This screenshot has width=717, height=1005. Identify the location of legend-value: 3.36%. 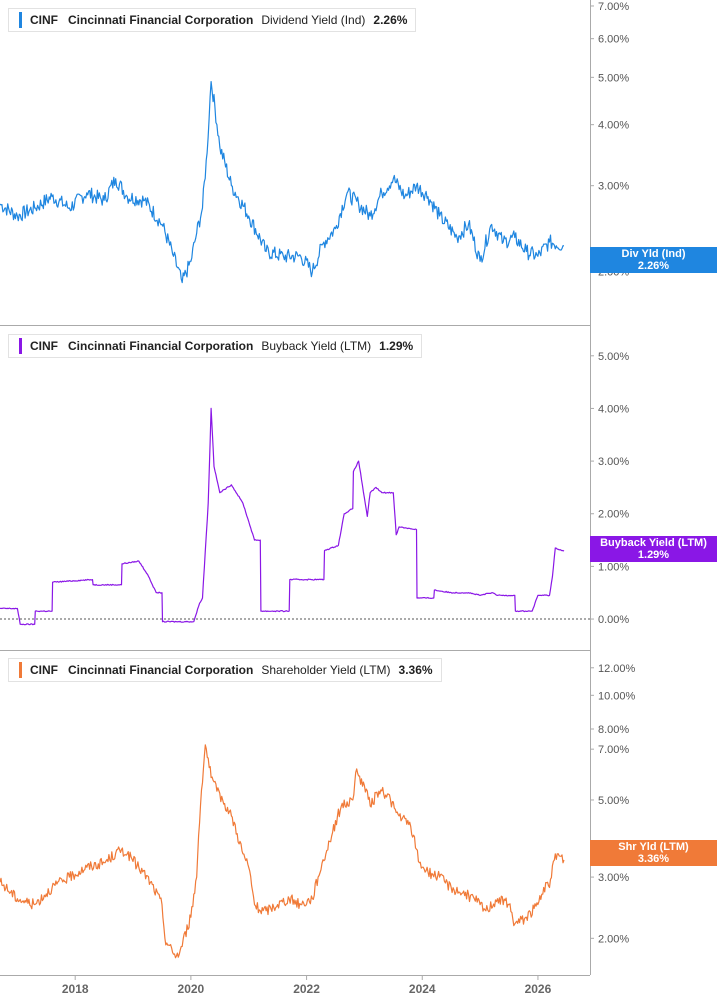
(415, 670).